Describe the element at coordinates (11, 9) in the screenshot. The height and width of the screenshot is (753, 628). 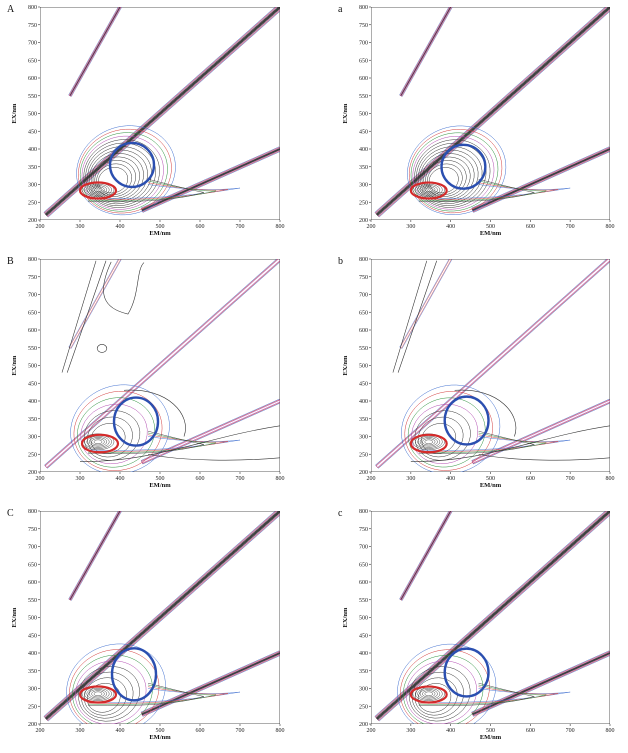
I see `panel-letter: A` at that location.